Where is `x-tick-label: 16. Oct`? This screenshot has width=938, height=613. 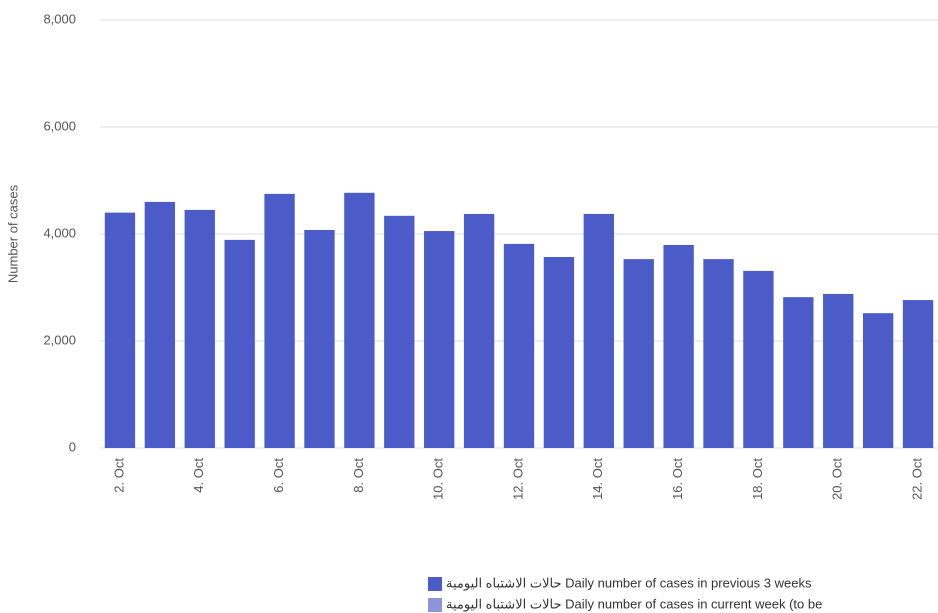 x-tick-label: 16. Oct is located at coordinates (677, 479).